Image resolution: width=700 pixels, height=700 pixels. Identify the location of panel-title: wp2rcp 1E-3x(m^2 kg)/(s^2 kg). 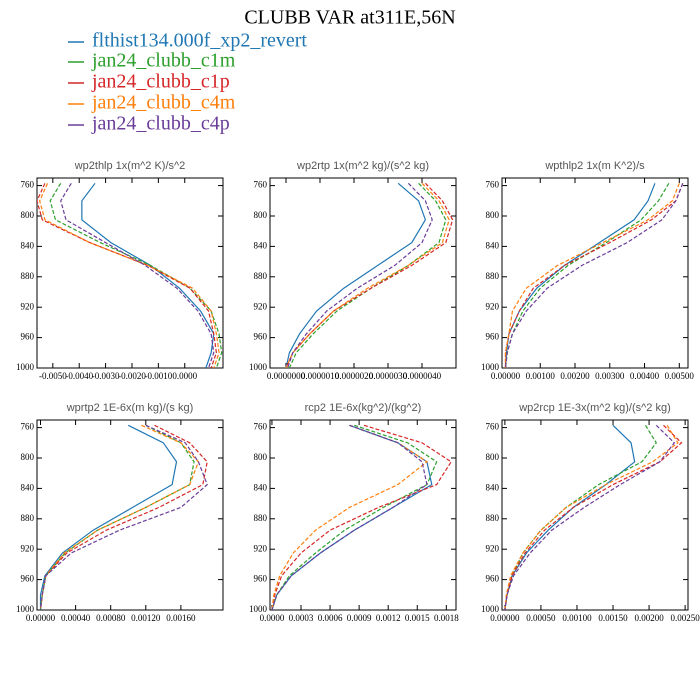
(594, 408).